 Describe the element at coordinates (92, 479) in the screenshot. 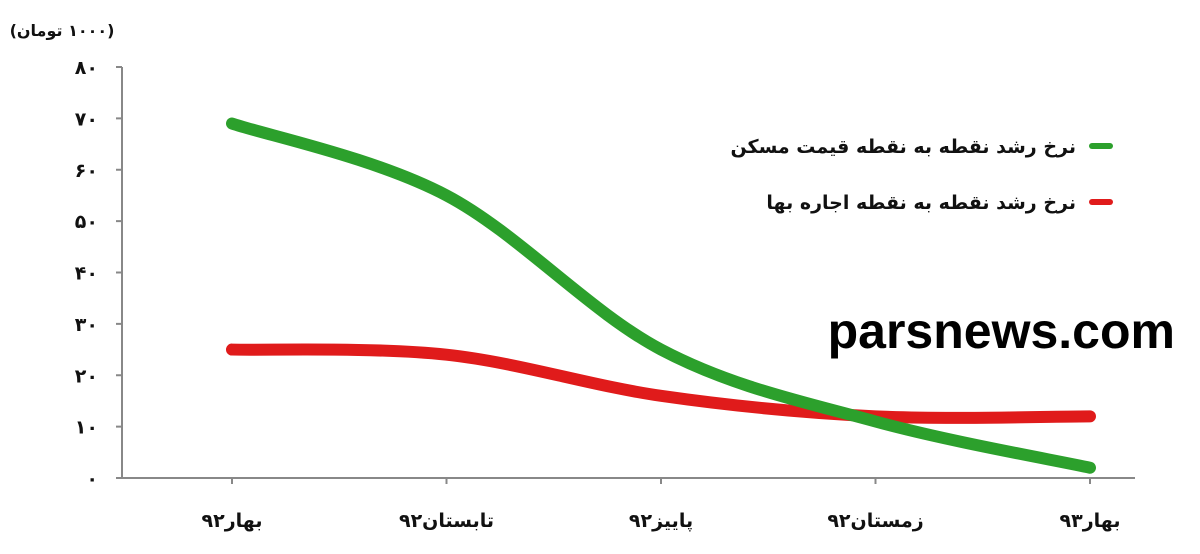

I see `y-tick-label: ۰` at that location.